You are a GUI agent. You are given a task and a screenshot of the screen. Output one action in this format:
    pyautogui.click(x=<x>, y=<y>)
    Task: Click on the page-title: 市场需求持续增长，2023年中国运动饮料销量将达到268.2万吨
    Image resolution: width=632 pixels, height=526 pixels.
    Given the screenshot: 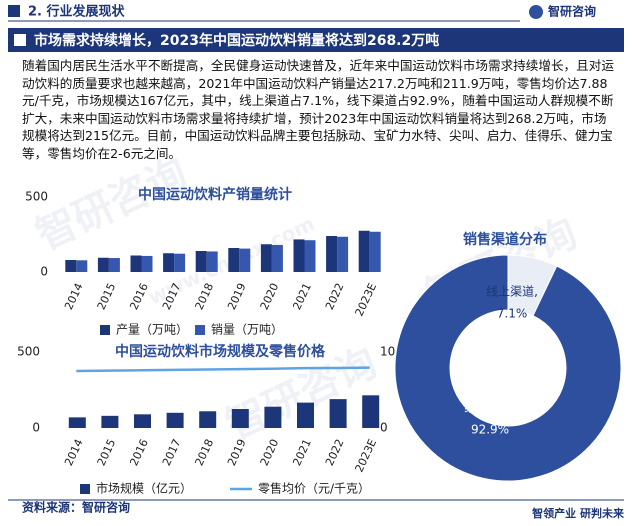 What is the action you would take?
    pyautogui.click(x=236, y=40)
    